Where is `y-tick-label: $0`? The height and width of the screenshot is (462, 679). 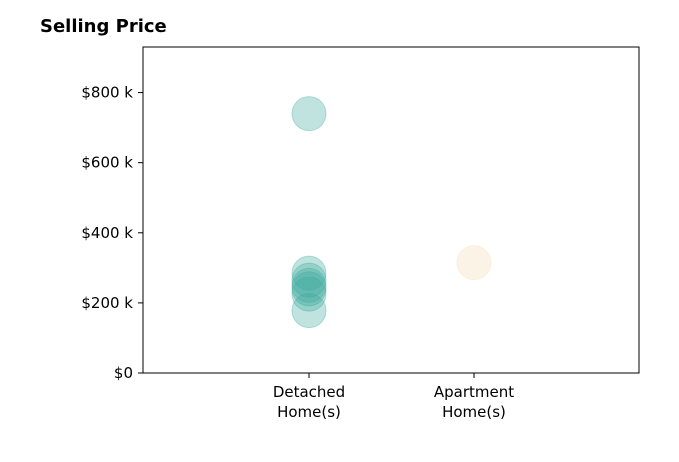
y-tick-label: $0 is located at coordinates (123, 373).